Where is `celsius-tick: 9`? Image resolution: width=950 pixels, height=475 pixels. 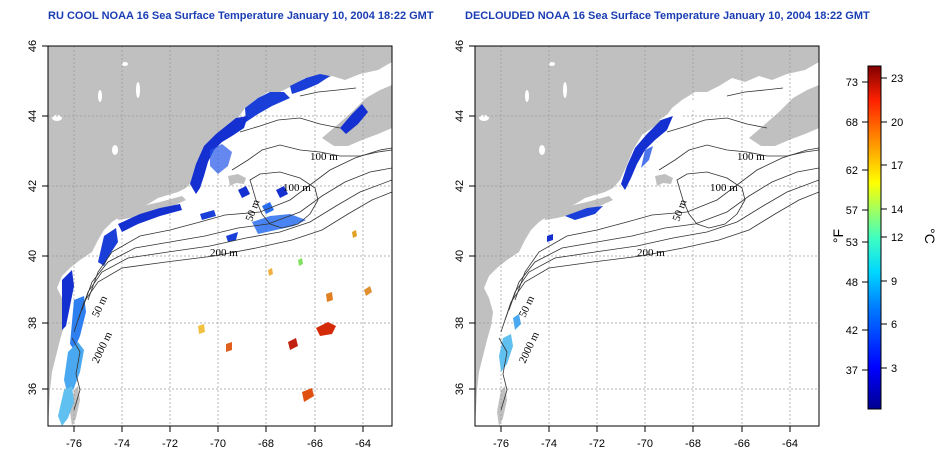
celsius-tick: 9 is located at coordinates (894, 282).